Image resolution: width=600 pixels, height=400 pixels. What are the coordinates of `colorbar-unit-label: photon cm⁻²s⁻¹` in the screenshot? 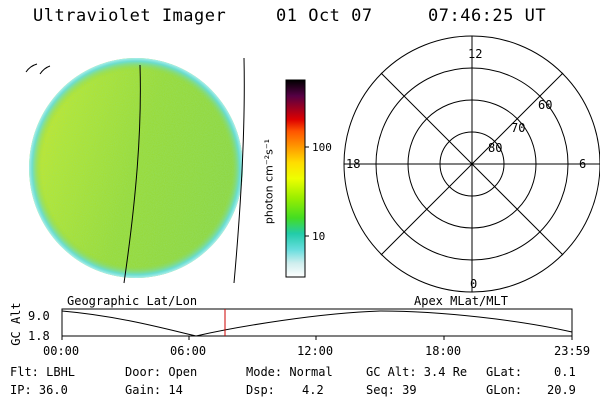 It's located at (269, 182).